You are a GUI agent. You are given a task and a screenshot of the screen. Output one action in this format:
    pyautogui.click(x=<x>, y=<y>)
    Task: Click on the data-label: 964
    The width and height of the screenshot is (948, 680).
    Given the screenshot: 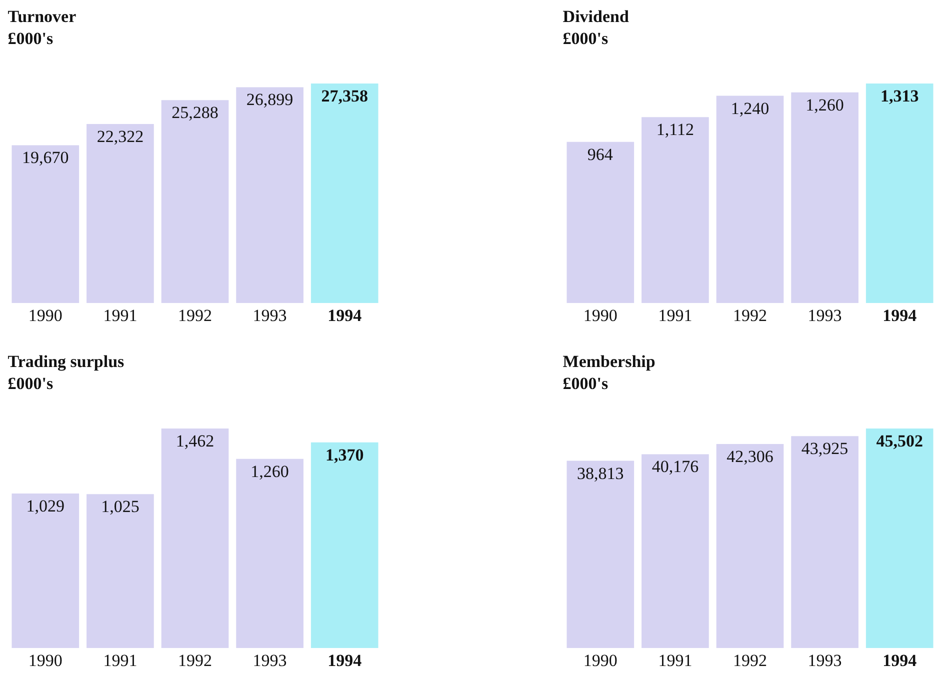 What is the action you would take?
    pyautogui.click(x=600, y=154)
    